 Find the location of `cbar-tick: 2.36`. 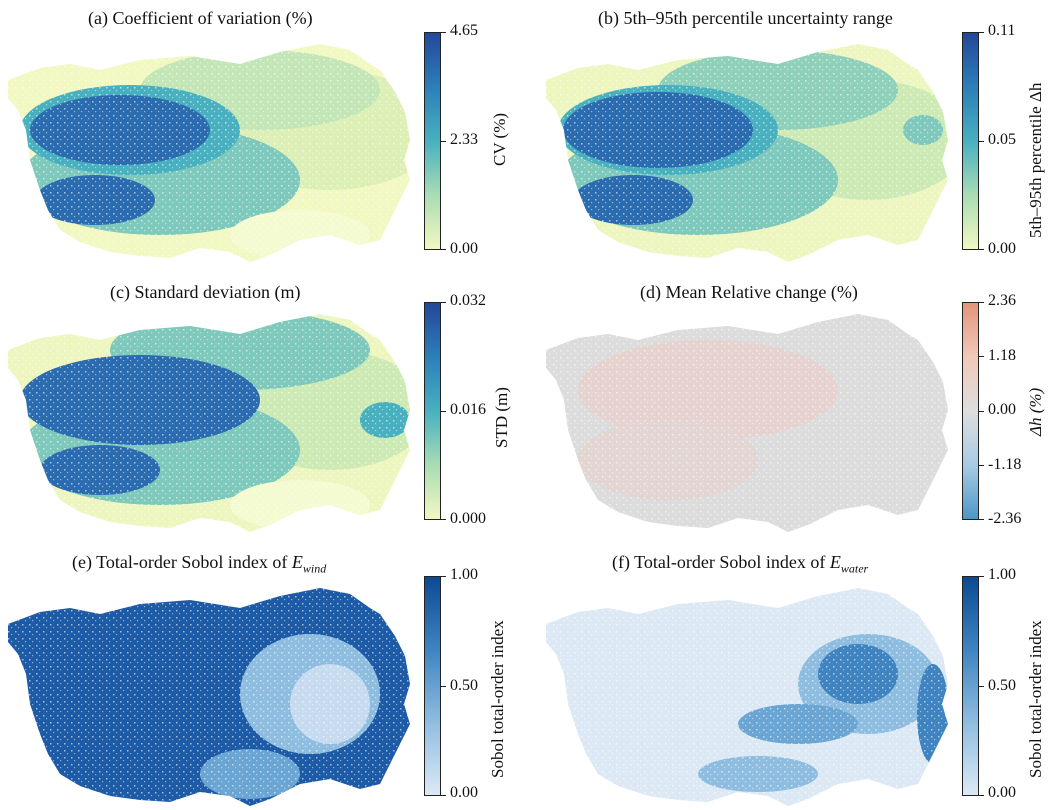

cbar-tick: 2.36 is located at coordinates (1002, 300).